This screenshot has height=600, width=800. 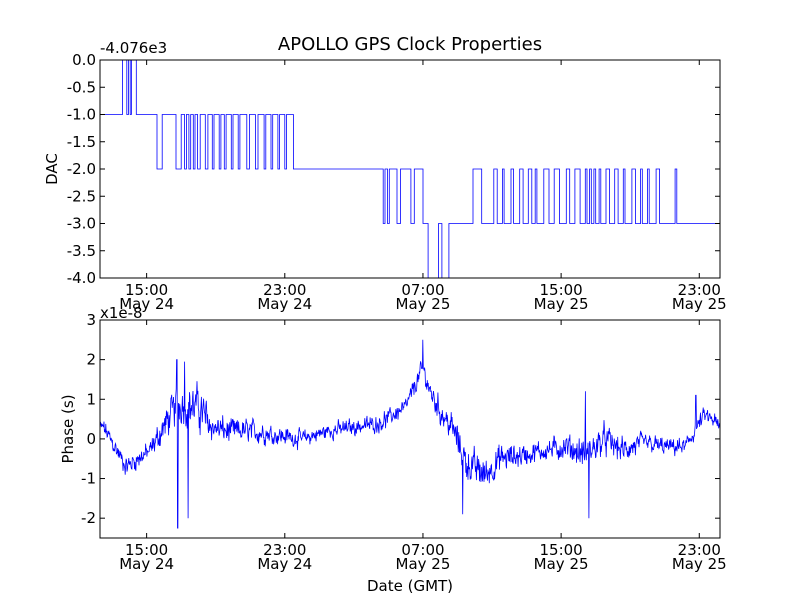 I want to click on ytick-label: -1.0, so click(x=81, y=115).